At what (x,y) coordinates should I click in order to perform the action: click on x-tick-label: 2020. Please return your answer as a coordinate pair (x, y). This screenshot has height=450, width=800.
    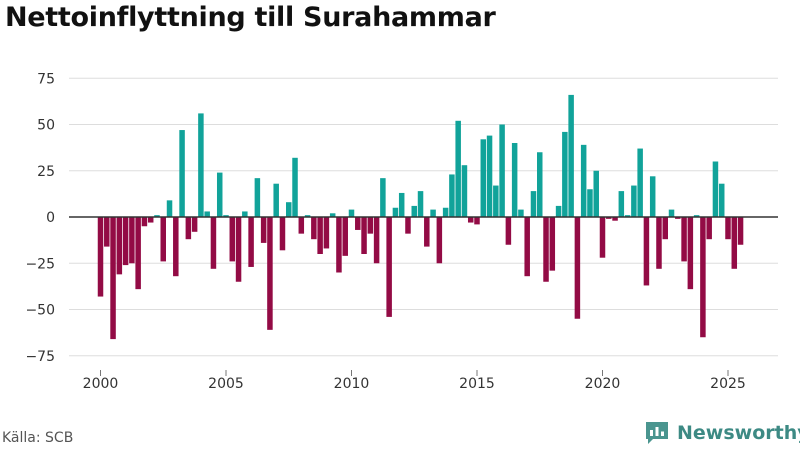
    Looking at the image, I should click on (603, 384).